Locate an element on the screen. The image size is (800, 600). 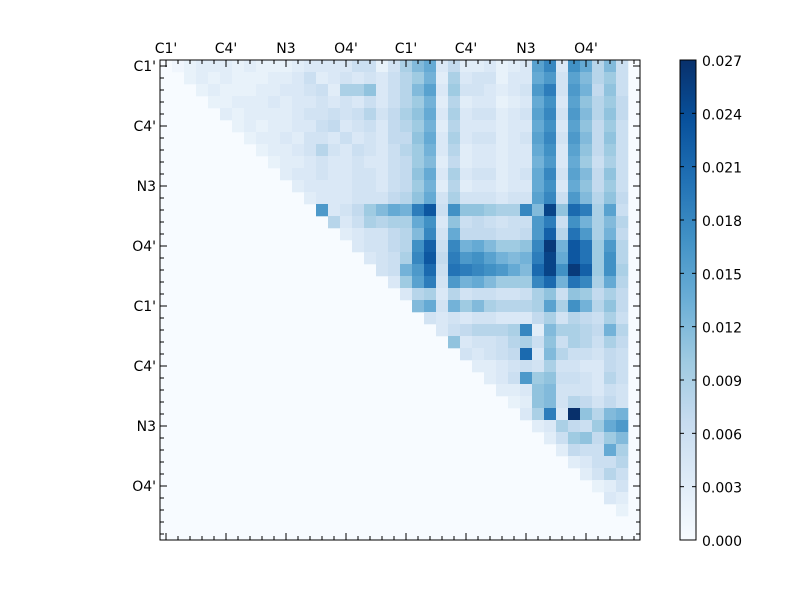
left-tick-labels: C1' C4' N3 O4' C1' C4' N3 O4' is located at coordinates (144, 277).